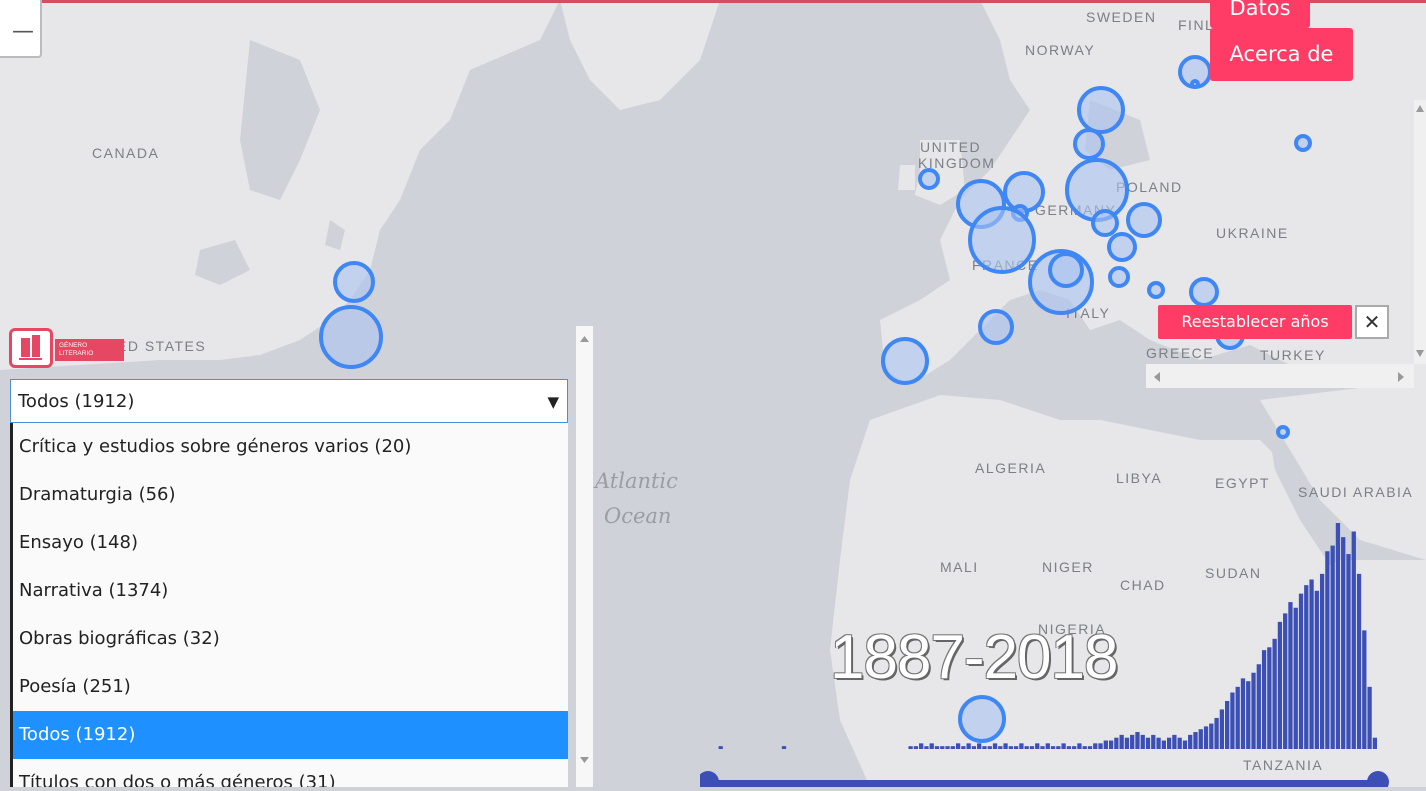 This screenshot has width=1426, height=791. What do you see at coordinates (78, 542) in the screenshot?
I see `dropdown-option: Ensayo (148)` at bounding box center [78, 542].